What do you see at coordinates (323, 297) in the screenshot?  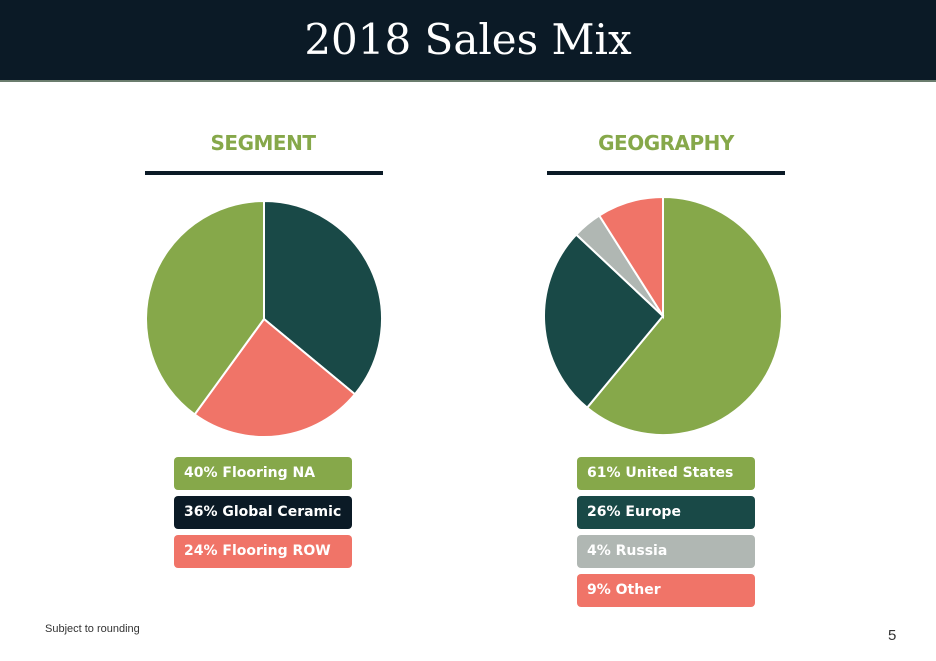 I see `pie-slice-global-ceramic` at bounding box center [323, 297].